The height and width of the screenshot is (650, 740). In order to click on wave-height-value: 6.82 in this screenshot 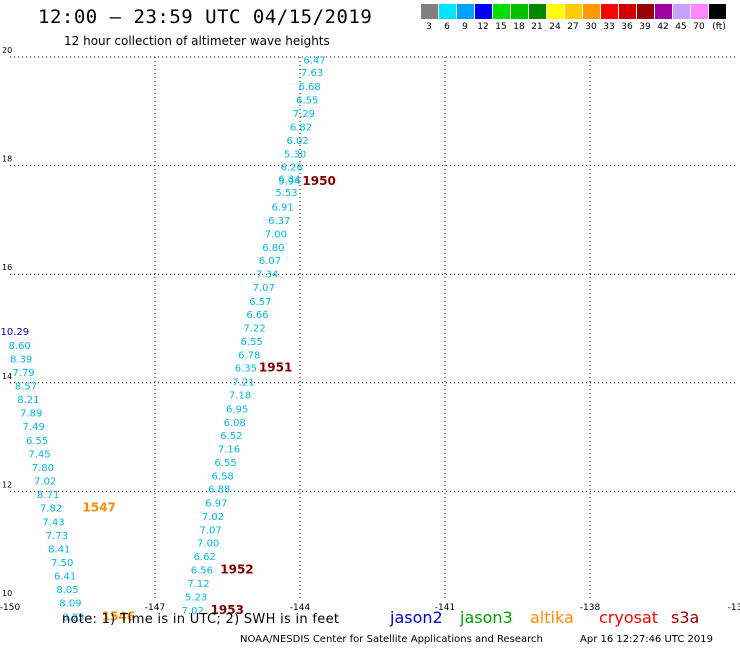, I will do `click(301, 128)`.